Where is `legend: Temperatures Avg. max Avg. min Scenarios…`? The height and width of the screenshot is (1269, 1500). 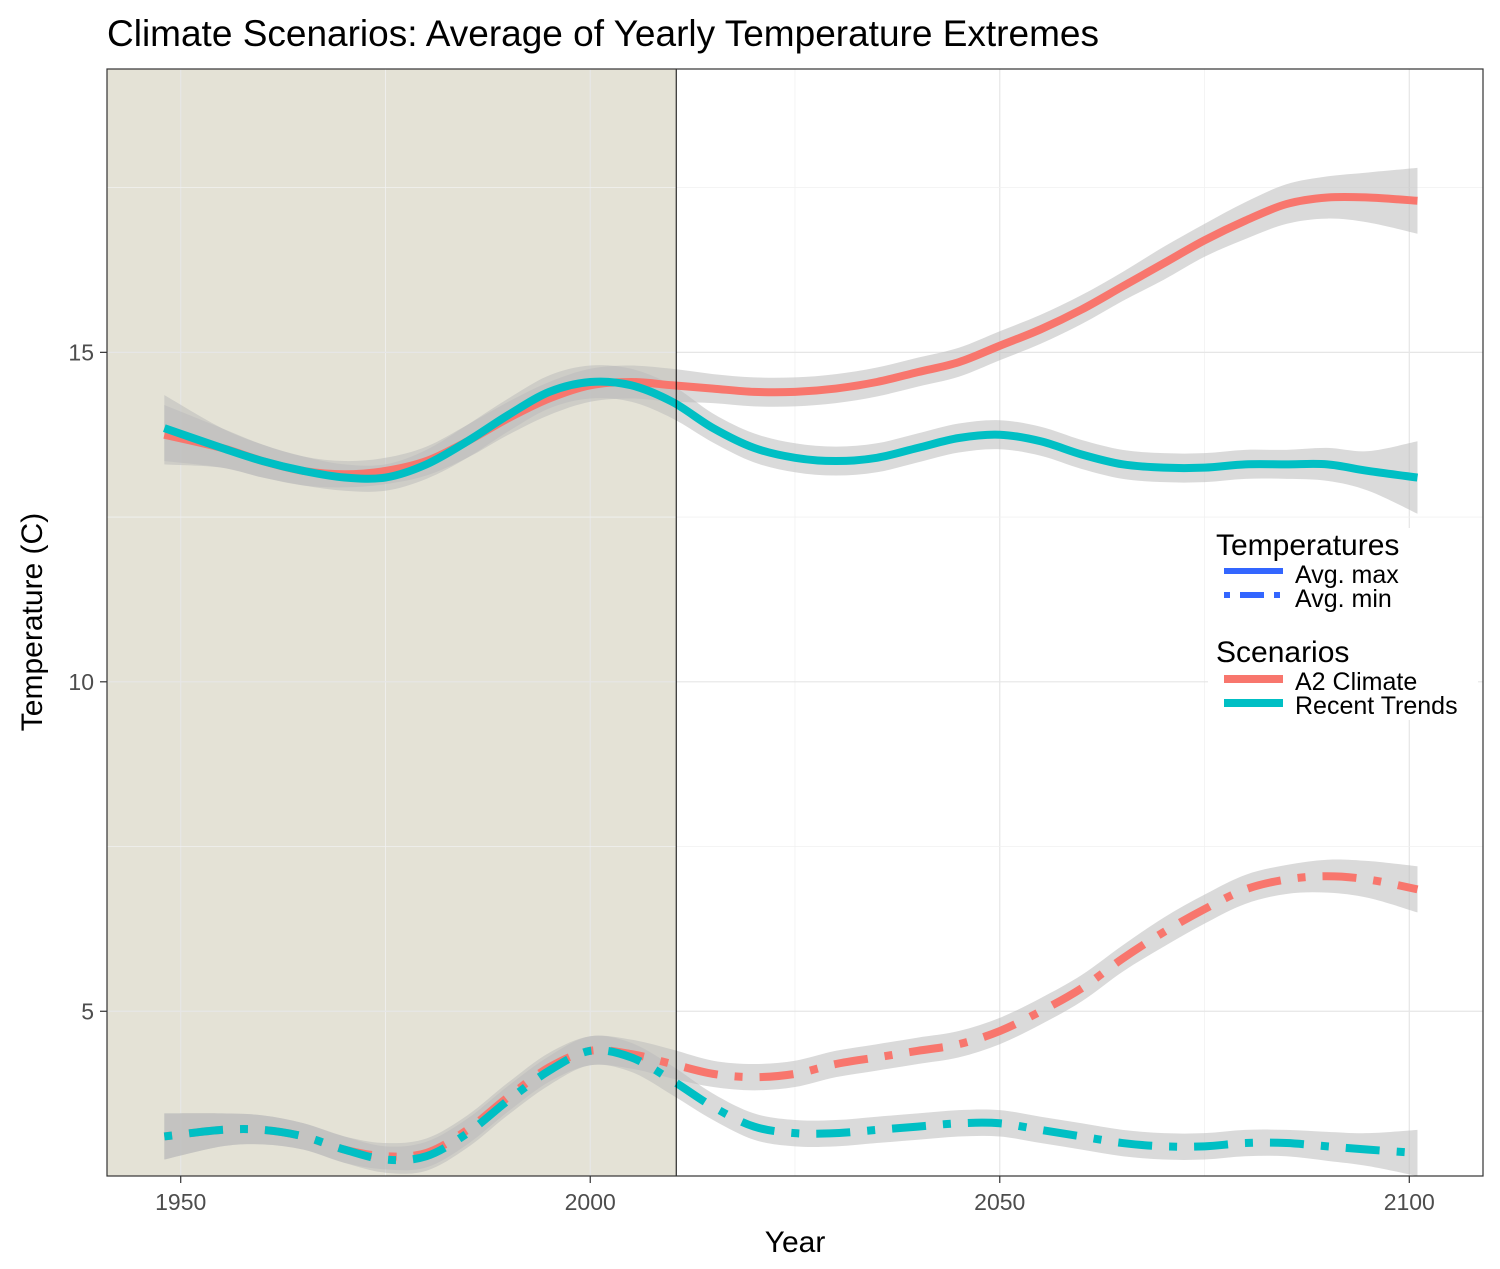 legend: Temperatures Avg. max Avg. min Scenarios… is located at coordinates (1343, 624).